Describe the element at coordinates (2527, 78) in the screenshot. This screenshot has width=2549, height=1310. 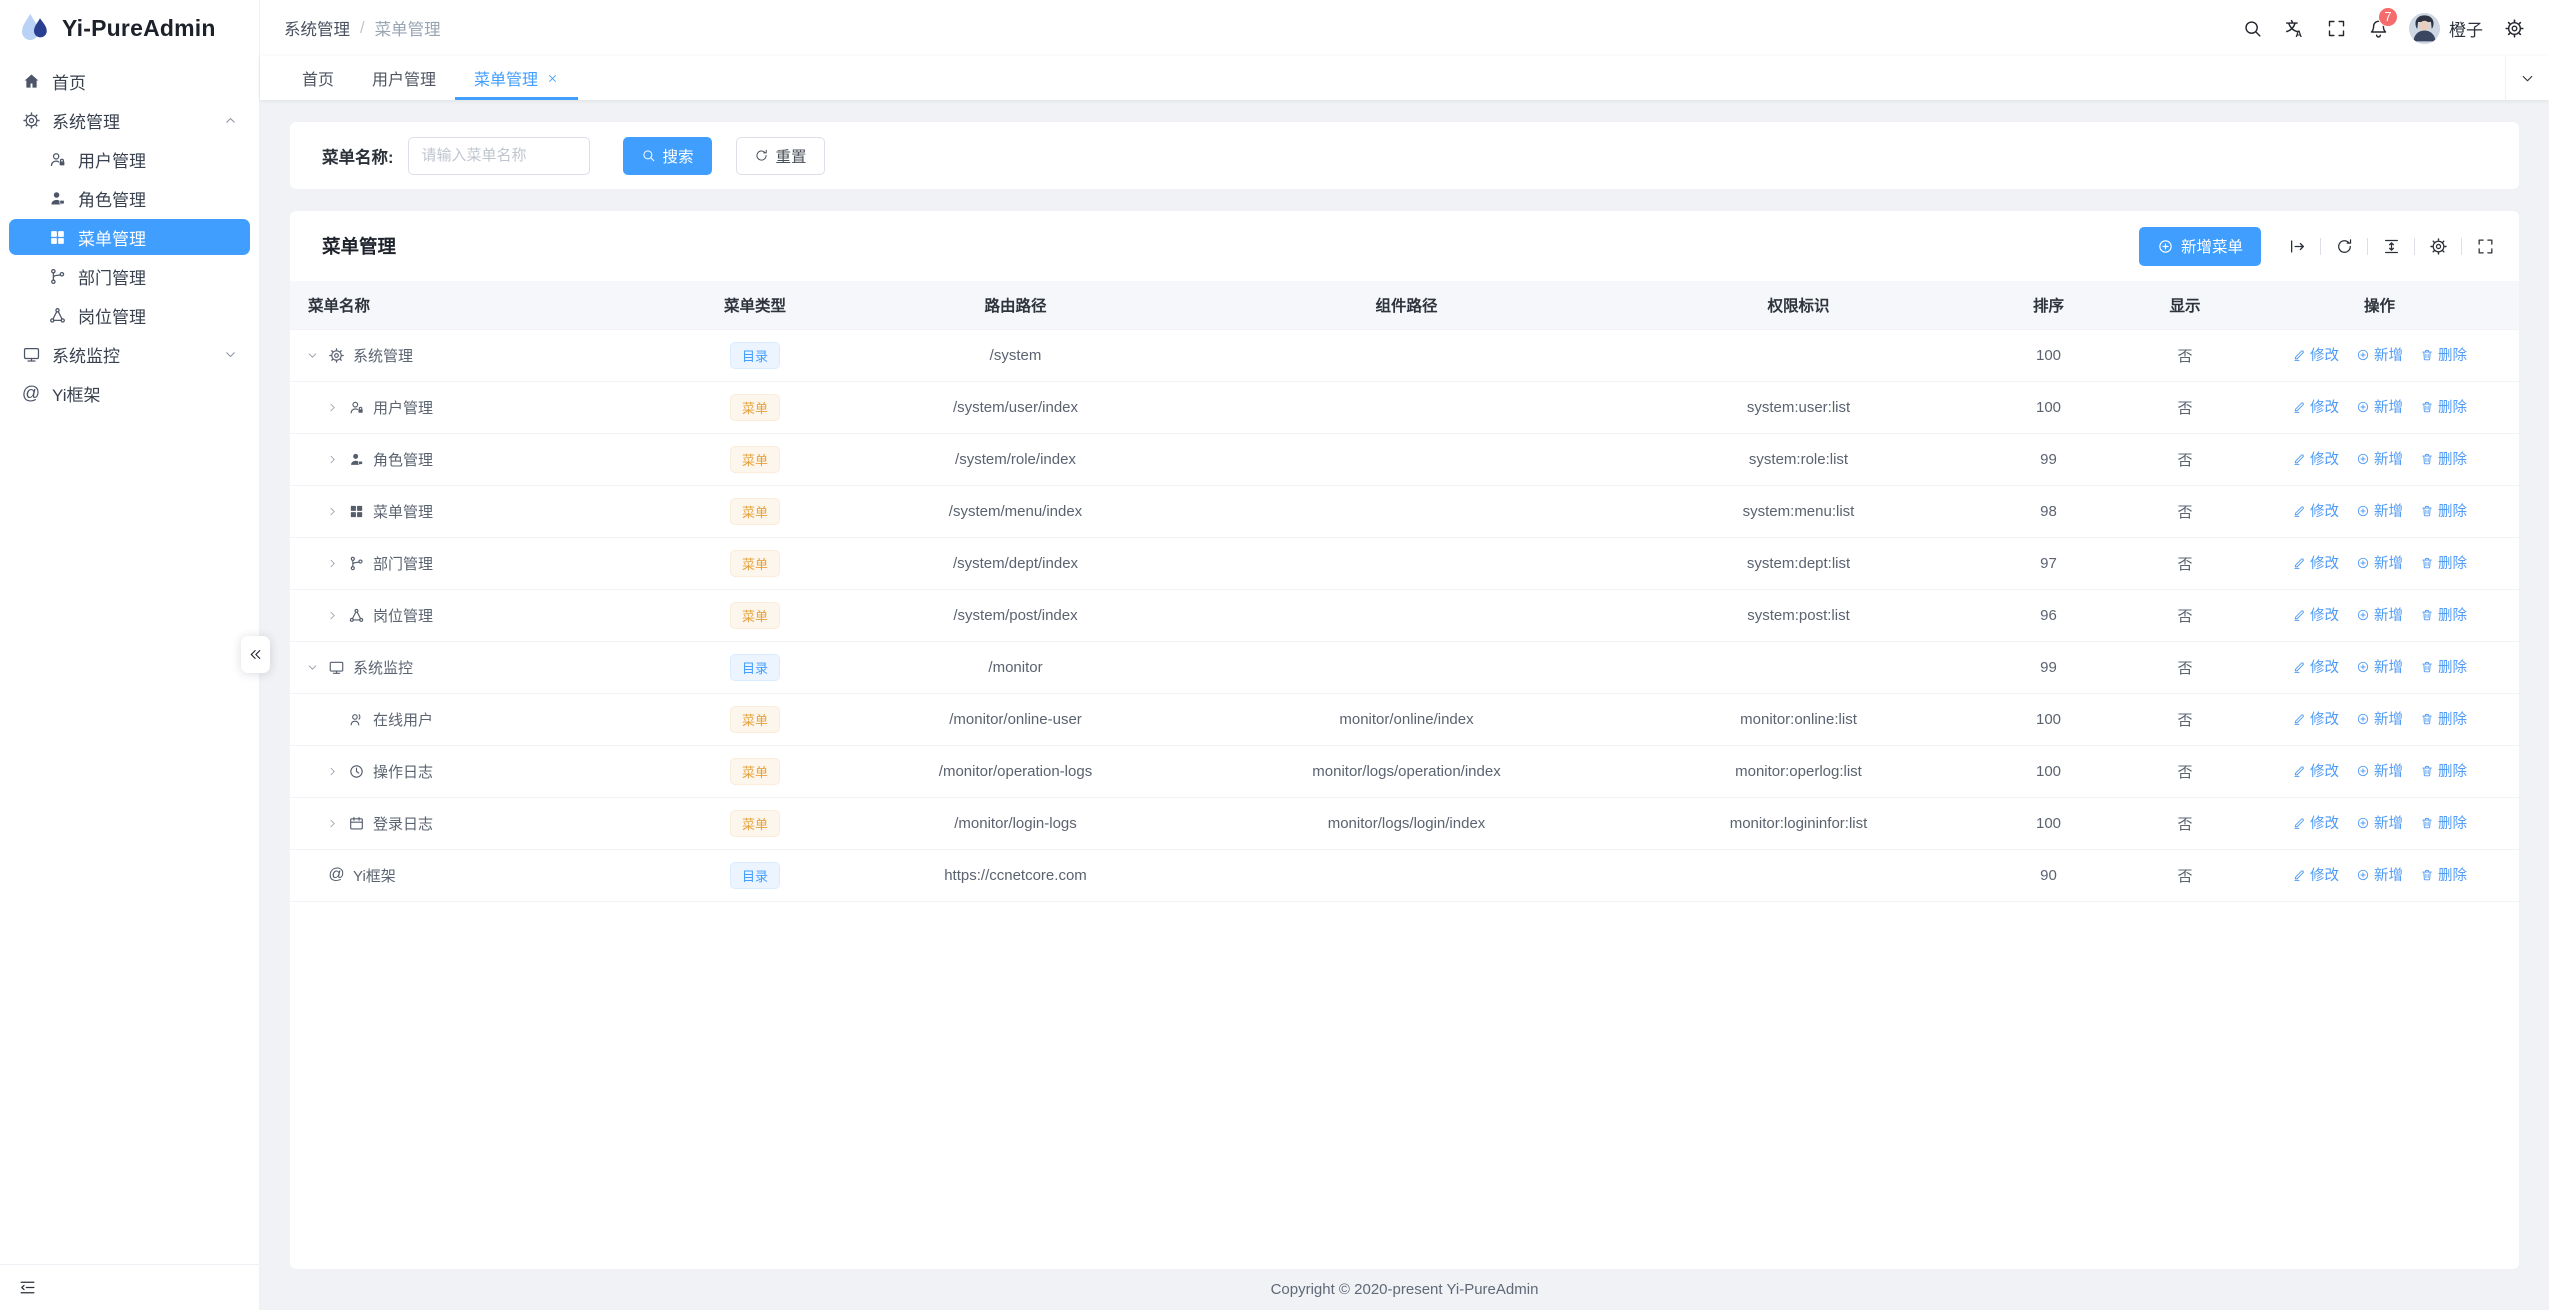
I see `tabs-more-chevron-down-icon` at that location.